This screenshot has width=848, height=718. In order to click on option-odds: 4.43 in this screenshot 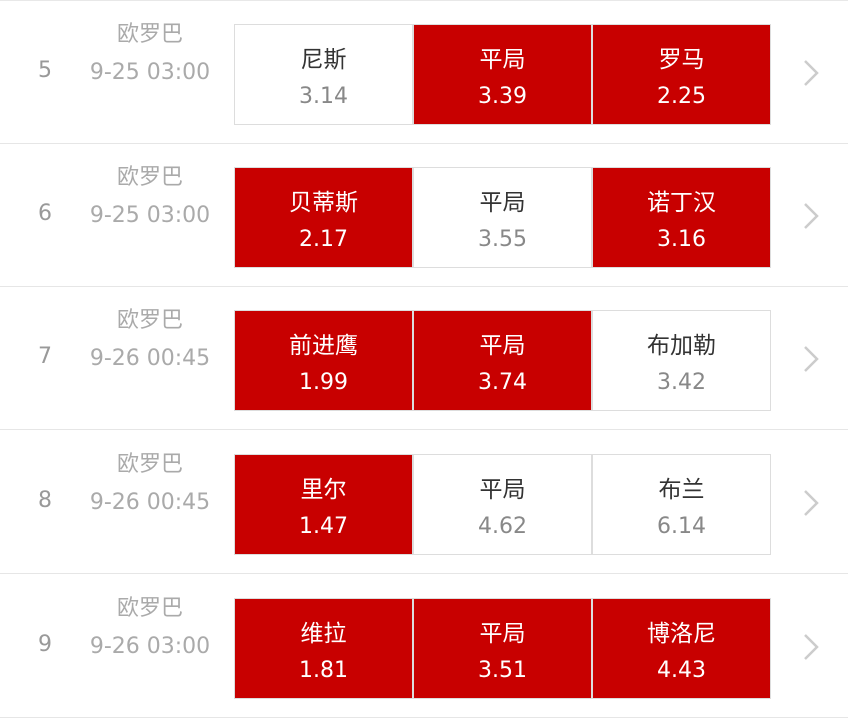, I will do `click(681, 670)`.